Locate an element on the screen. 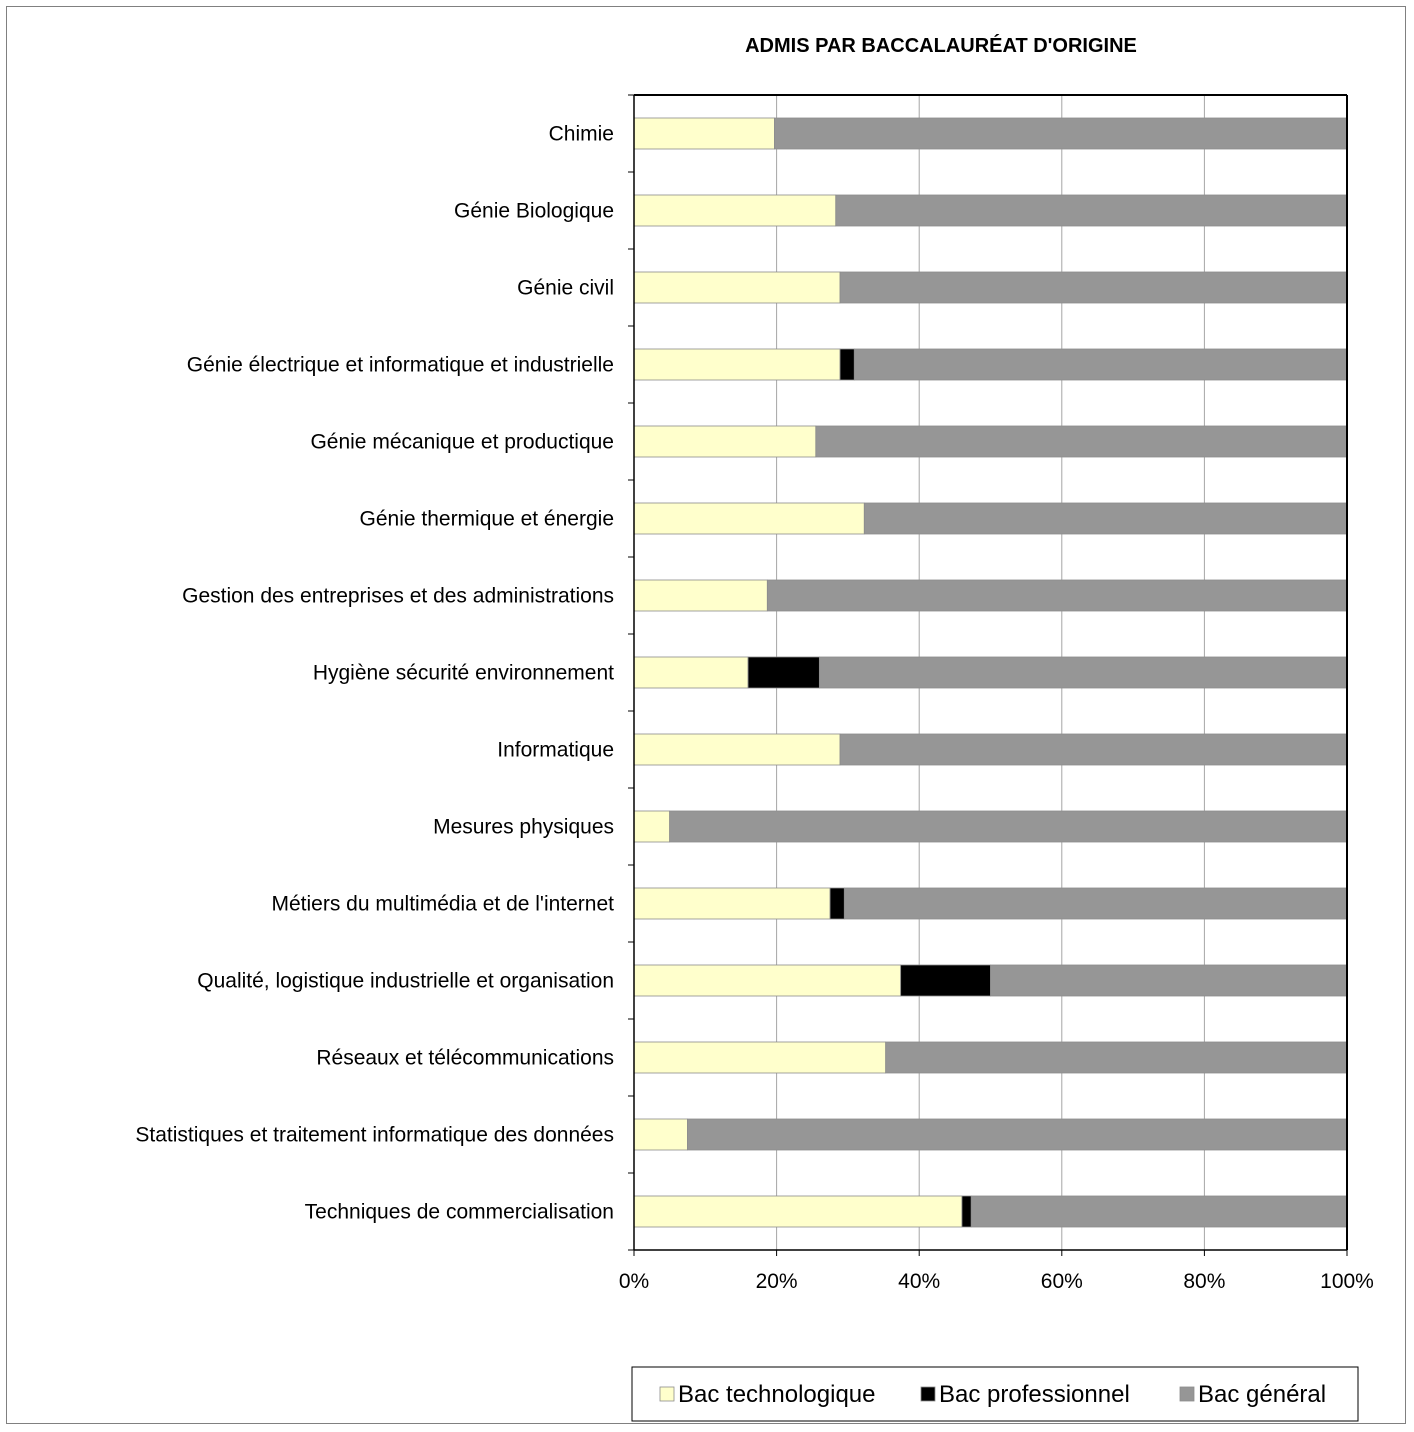  category-label: Génie thermique et énergie is located at coordinates (487, 519).